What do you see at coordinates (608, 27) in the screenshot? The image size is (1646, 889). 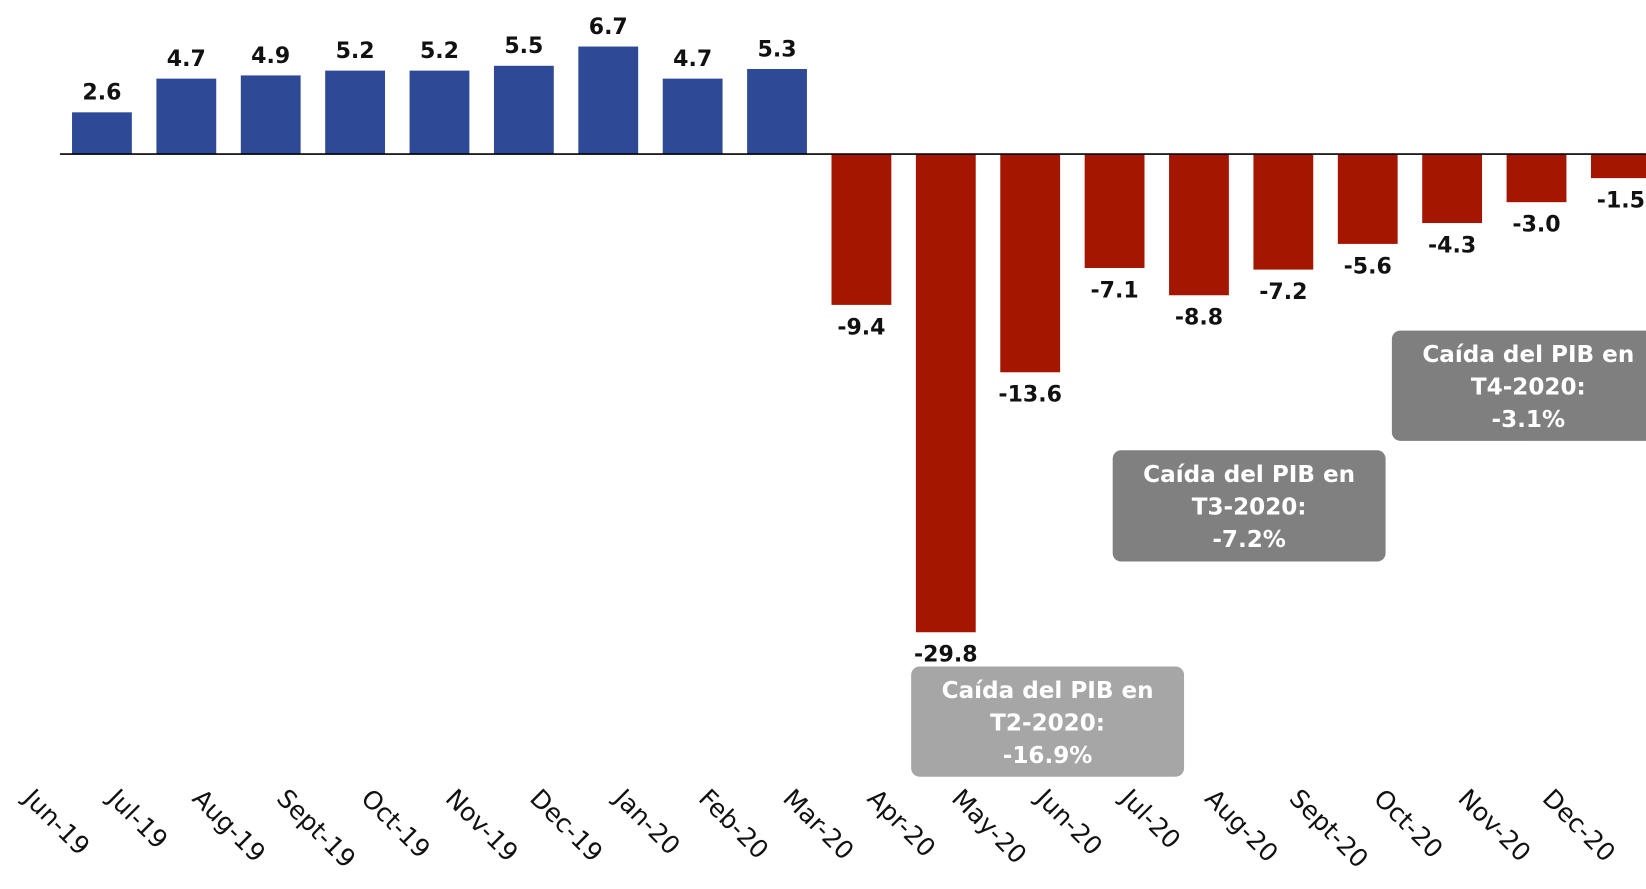 I see `data-label: 6.7` at bounding box center [608, 27].